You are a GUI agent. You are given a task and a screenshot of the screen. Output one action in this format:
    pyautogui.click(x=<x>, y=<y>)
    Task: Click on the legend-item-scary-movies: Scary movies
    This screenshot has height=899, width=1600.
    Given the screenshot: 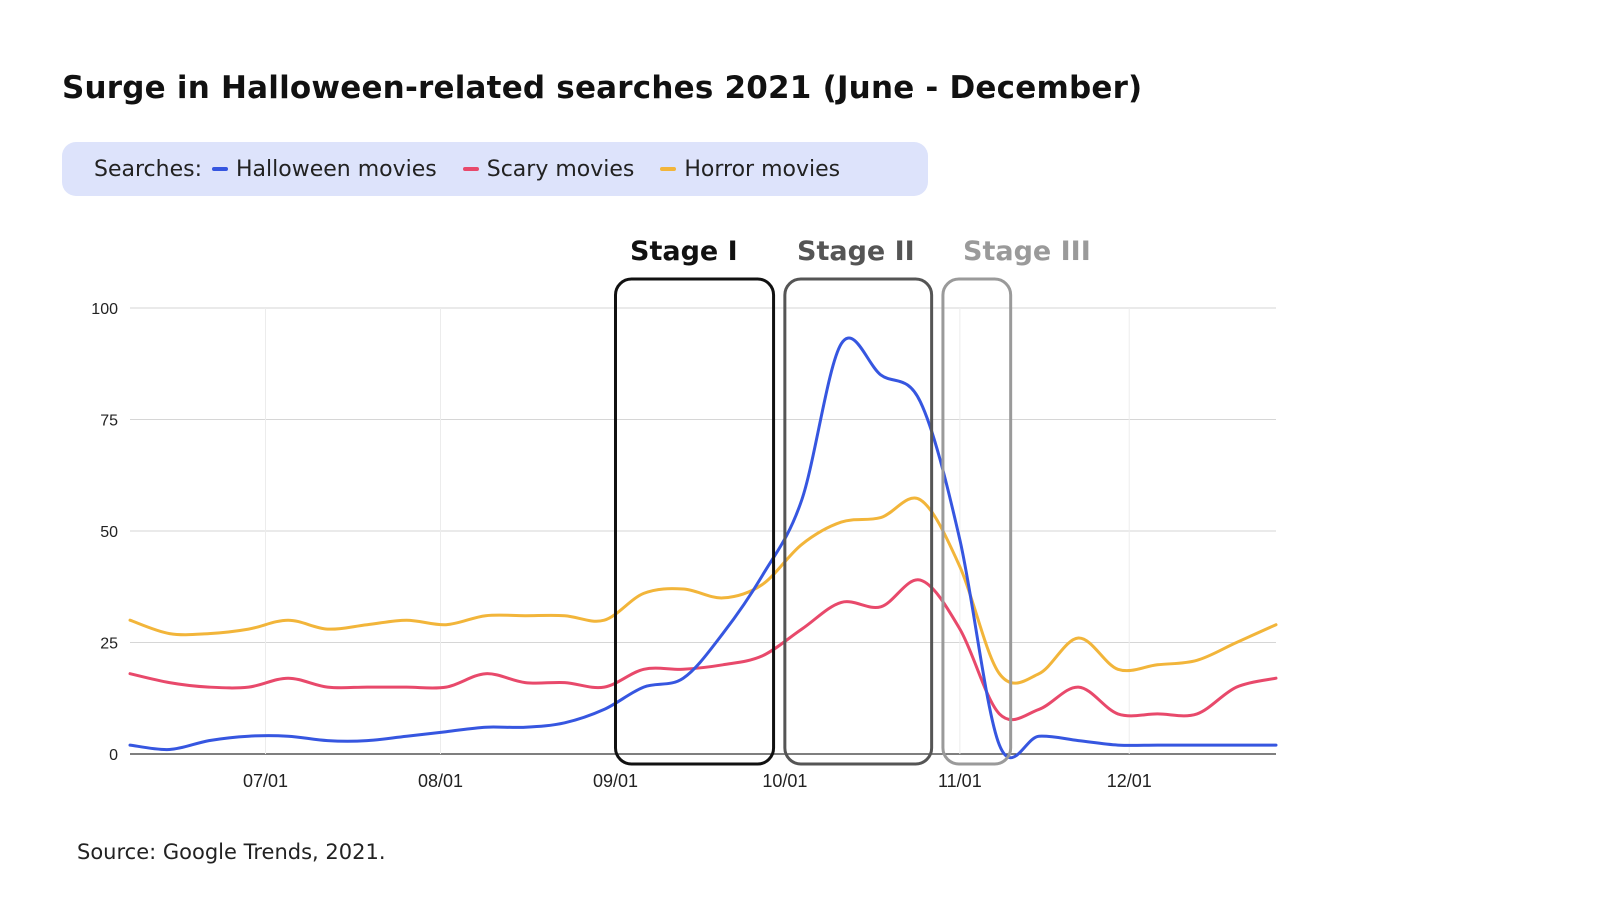 What is the action you would take?
    pyautogui.click(x=548, y=169)
    